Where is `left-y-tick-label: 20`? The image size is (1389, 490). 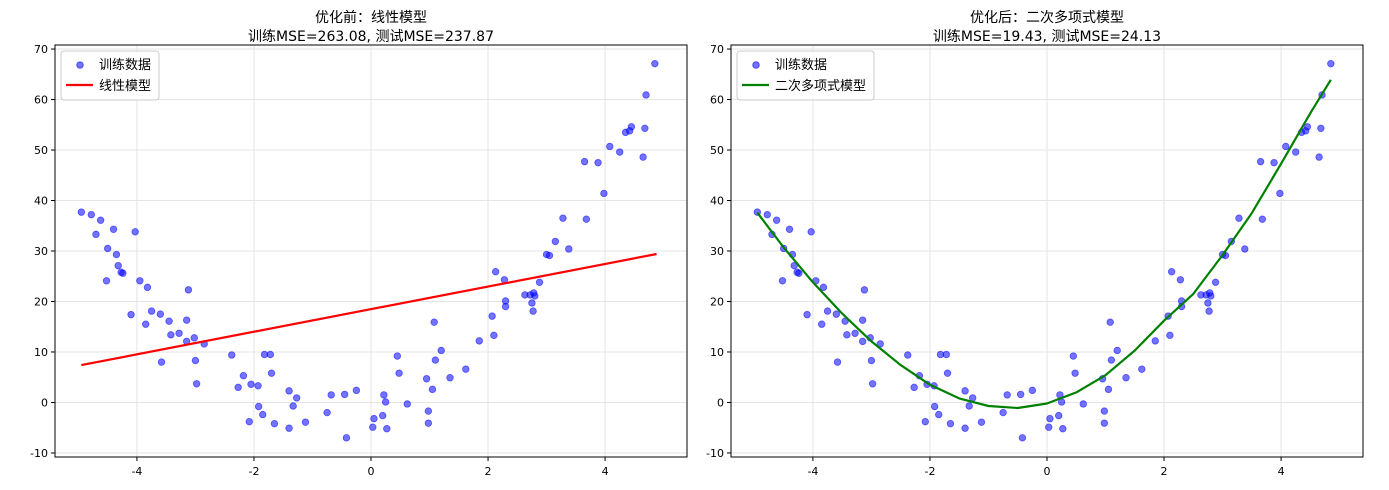 left-y-tick-label: 20 is located at coordinates (41, 301).